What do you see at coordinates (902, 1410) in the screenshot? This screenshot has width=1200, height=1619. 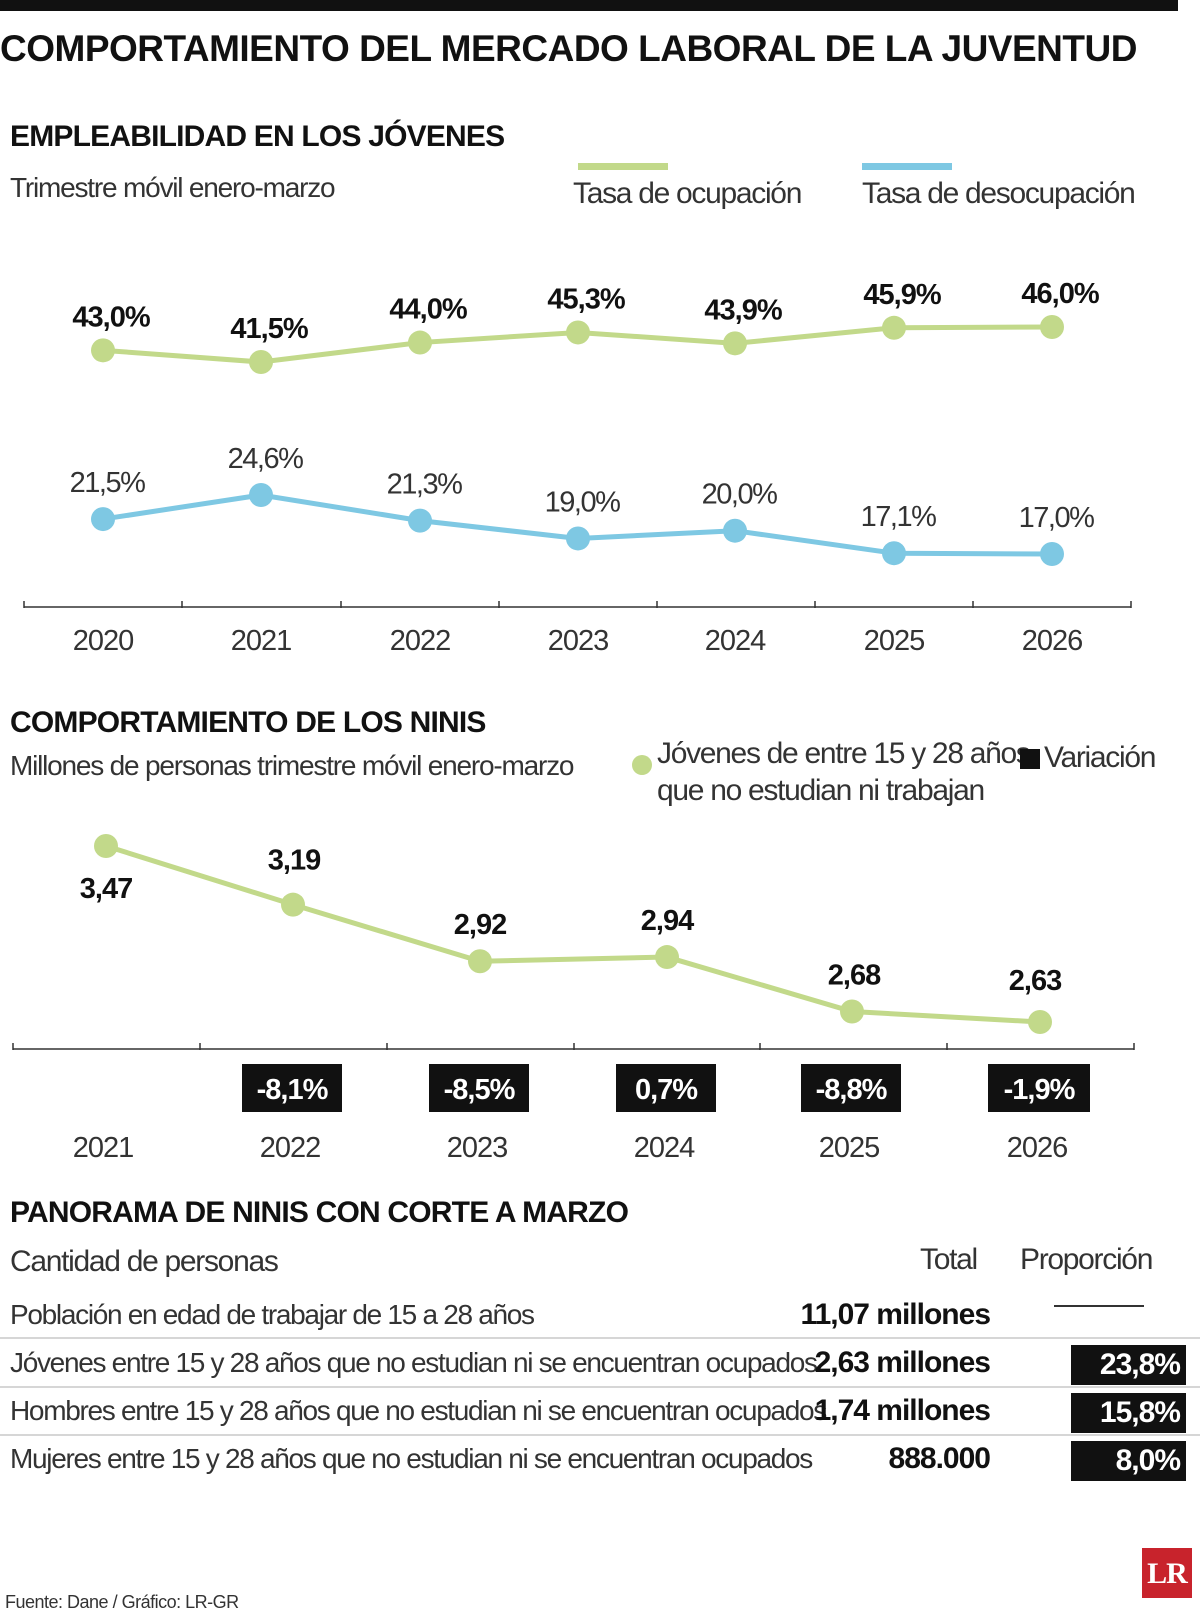 I see `row-total: 1,74 millones` at bounding box center [902, 1410].